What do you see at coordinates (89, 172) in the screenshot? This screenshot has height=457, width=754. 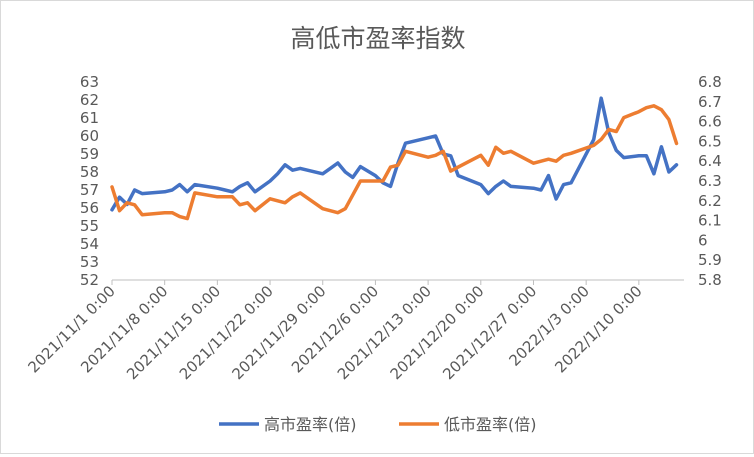 I see `left-y-tick-label: 58` at bounding box center [89, 172].